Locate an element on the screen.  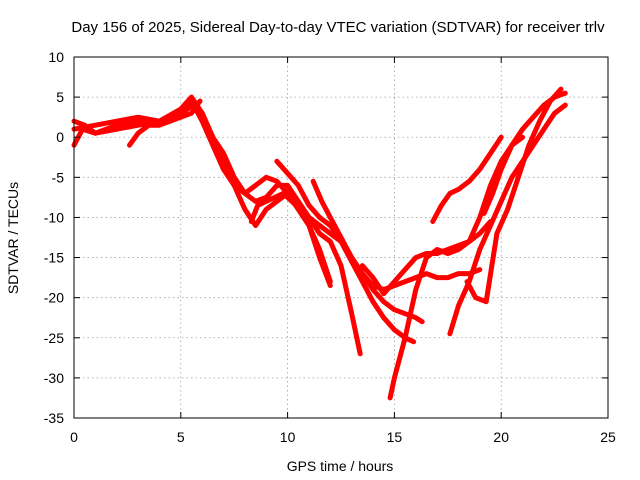
y-tick-label: -10 is located at coordinates (54, 217).